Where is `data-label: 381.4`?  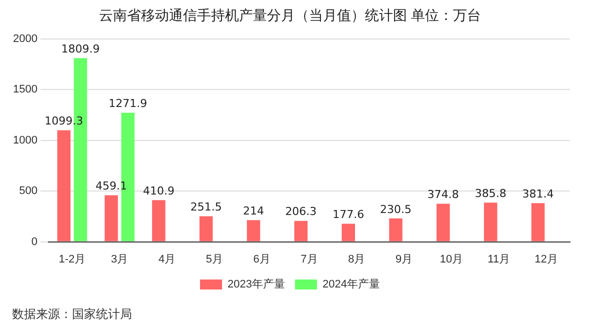
data-label: 381.4 is located at coordinates (538, 193).